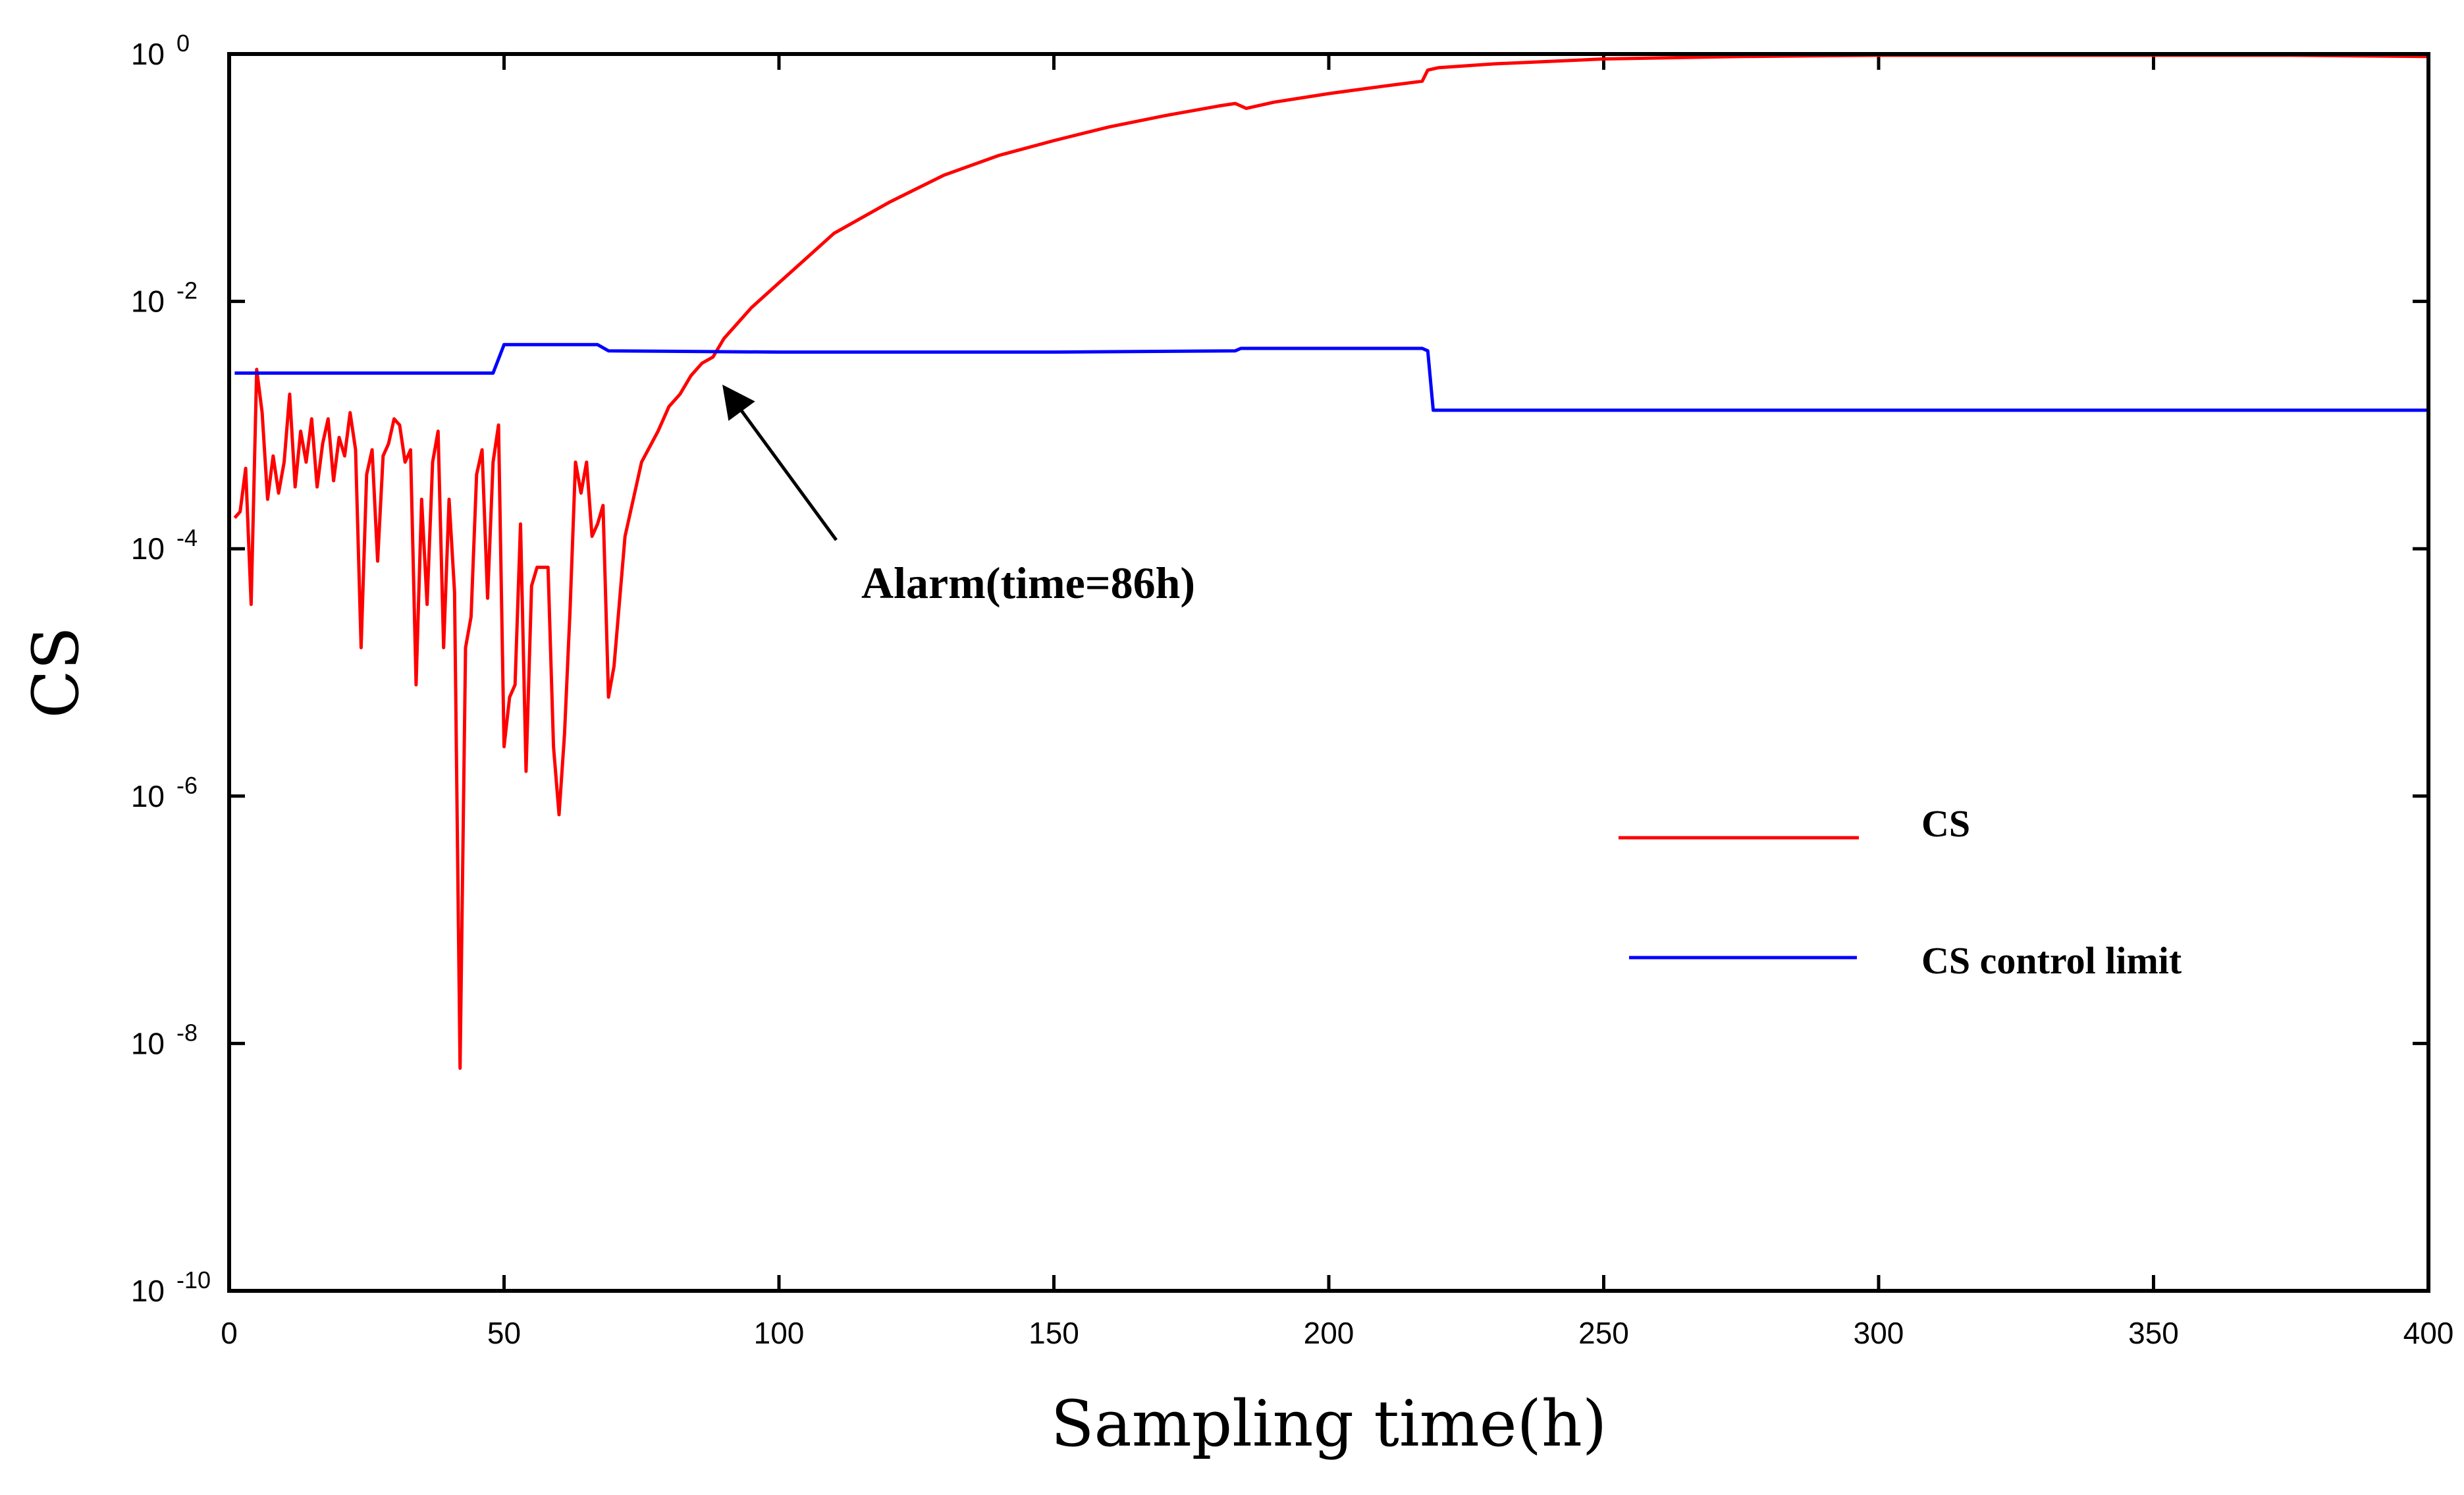  Describe the element at coordinates (1945, 823) in the screenshot. I see `legend-label-cs: CS` at that location.